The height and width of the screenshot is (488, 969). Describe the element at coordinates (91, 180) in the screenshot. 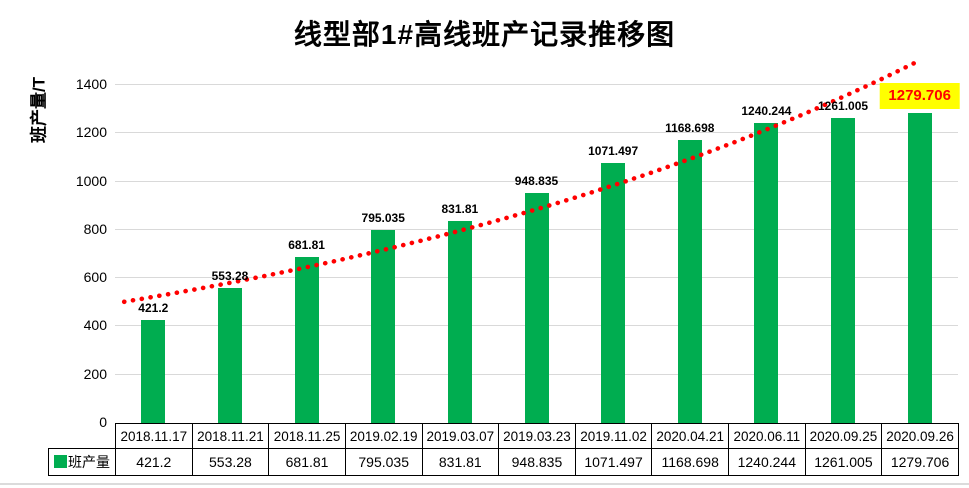

I see `y-tick-label: 1000` at that location.